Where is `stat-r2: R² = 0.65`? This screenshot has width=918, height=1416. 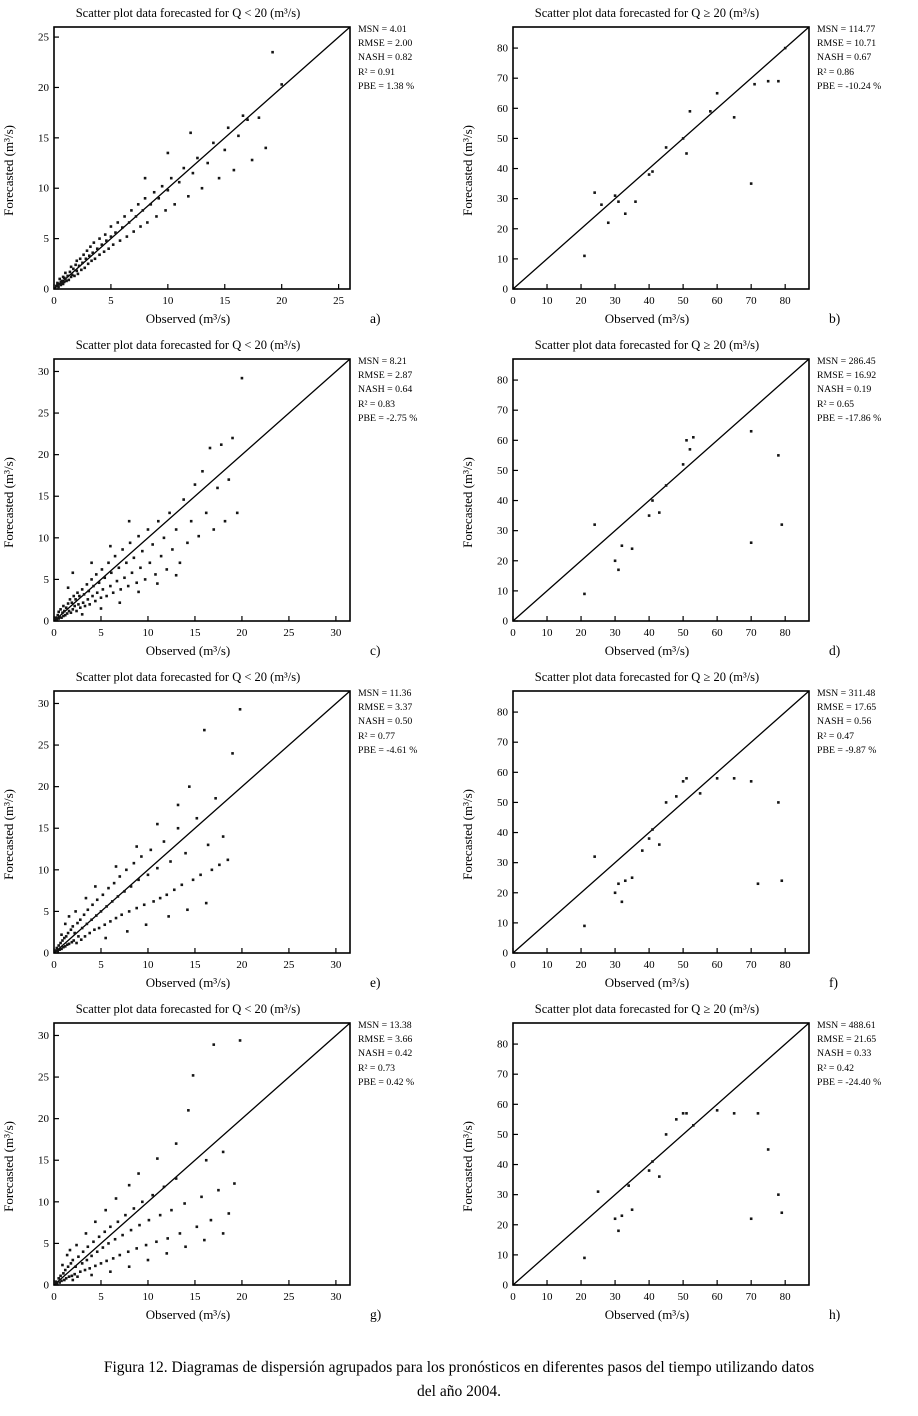 stat-r2: R² = 0.65 is located at coordinates (836, 404).